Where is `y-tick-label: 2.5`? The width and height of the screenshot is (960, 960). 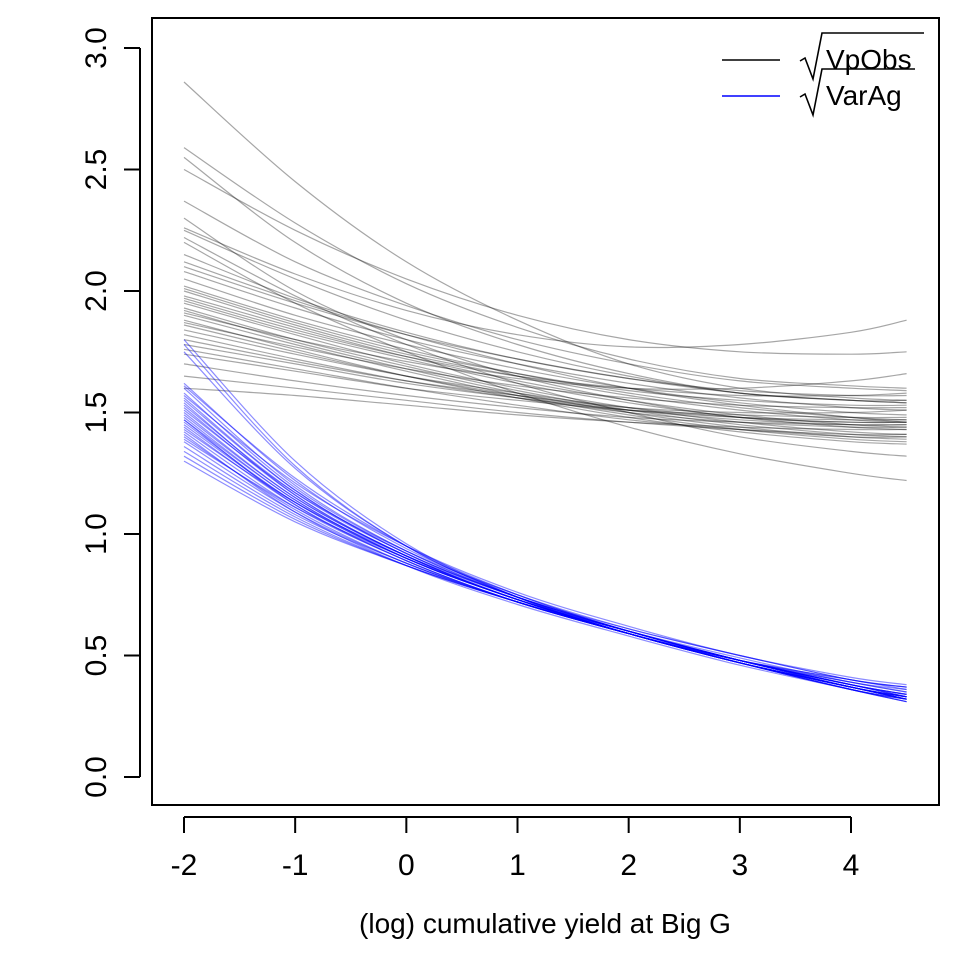
y-tick-label: 2.5 is located at coordinates (96, 170).